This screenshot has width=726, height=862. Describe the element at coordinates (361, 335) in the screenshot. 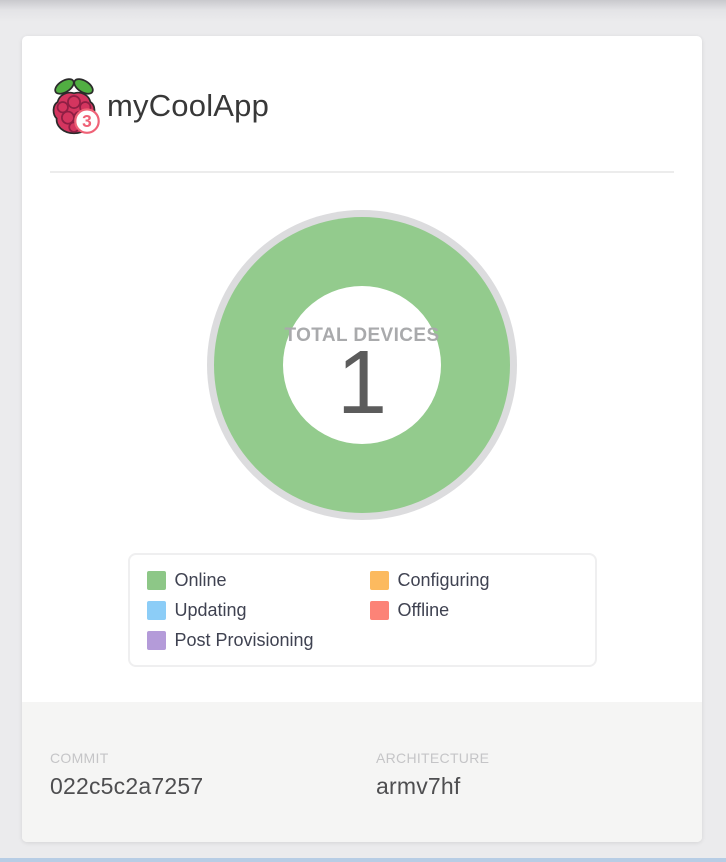

I see `total-devices-label: TOTAL DEVICES` at that location.